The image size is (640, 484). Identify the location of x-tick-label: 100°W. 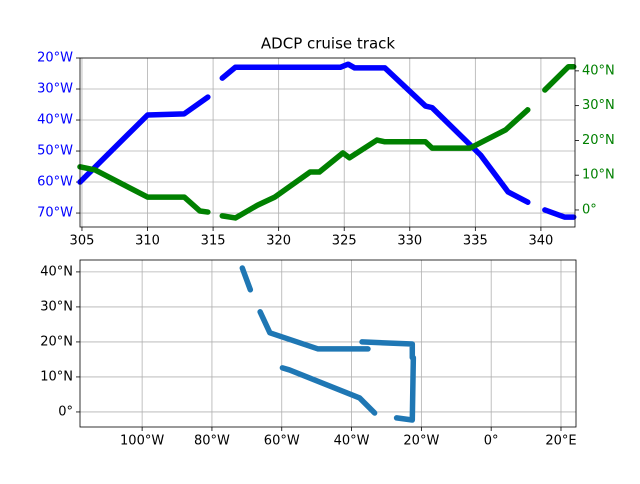
(142, 441).